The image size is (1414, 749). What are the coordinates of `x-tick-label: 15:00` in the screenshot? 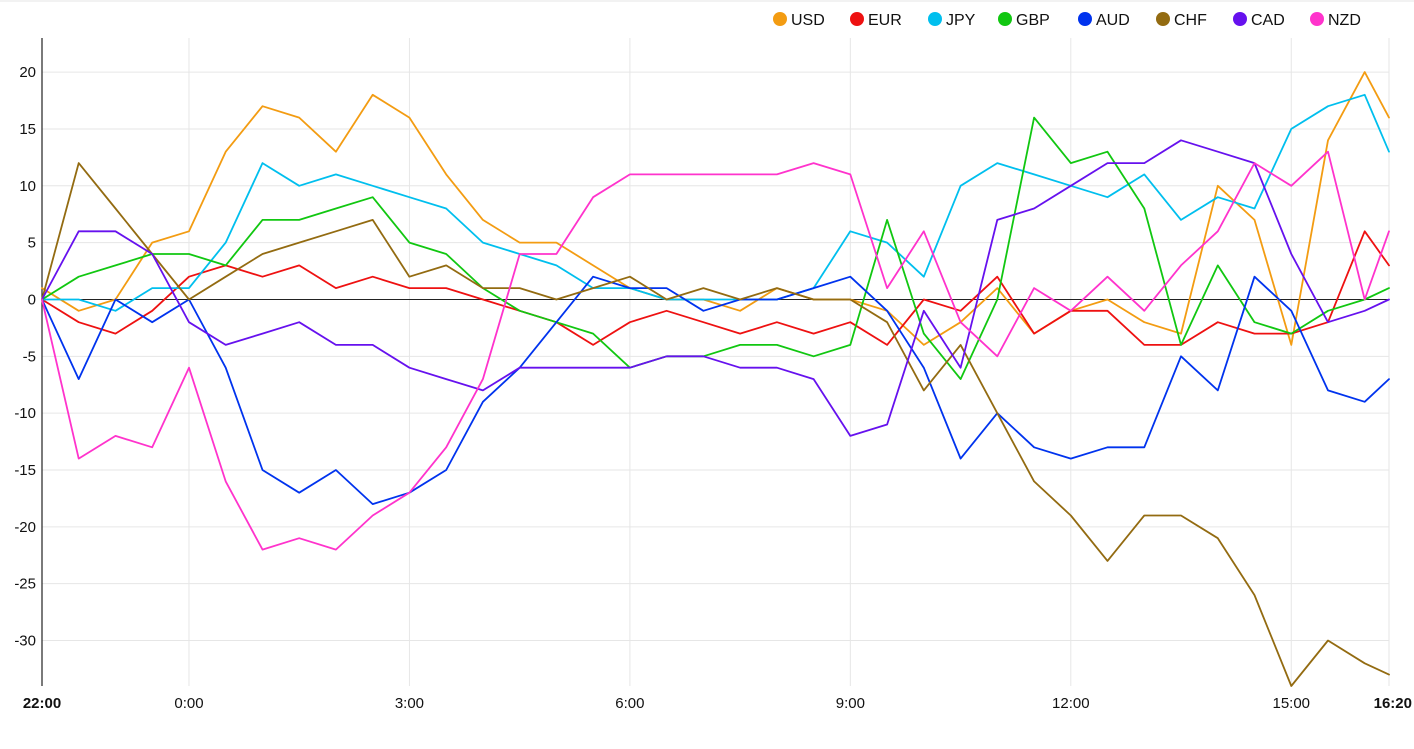 It's located at (1291, 703).